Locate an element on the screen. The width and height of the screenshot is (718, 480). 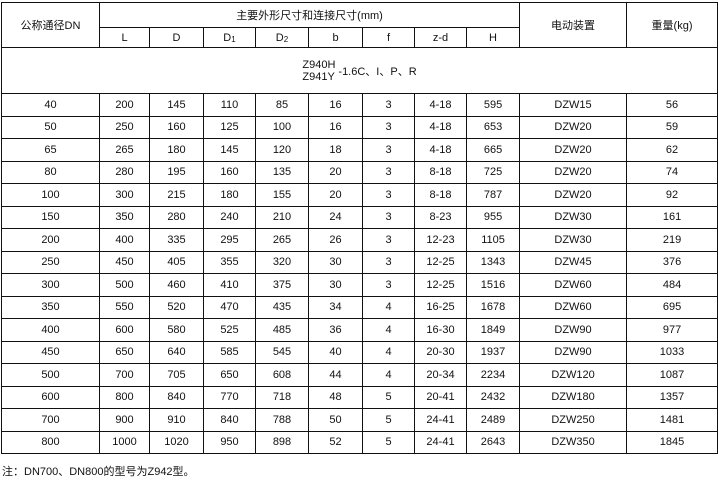
table-cell: 150 is located at coordinates (50, 217).